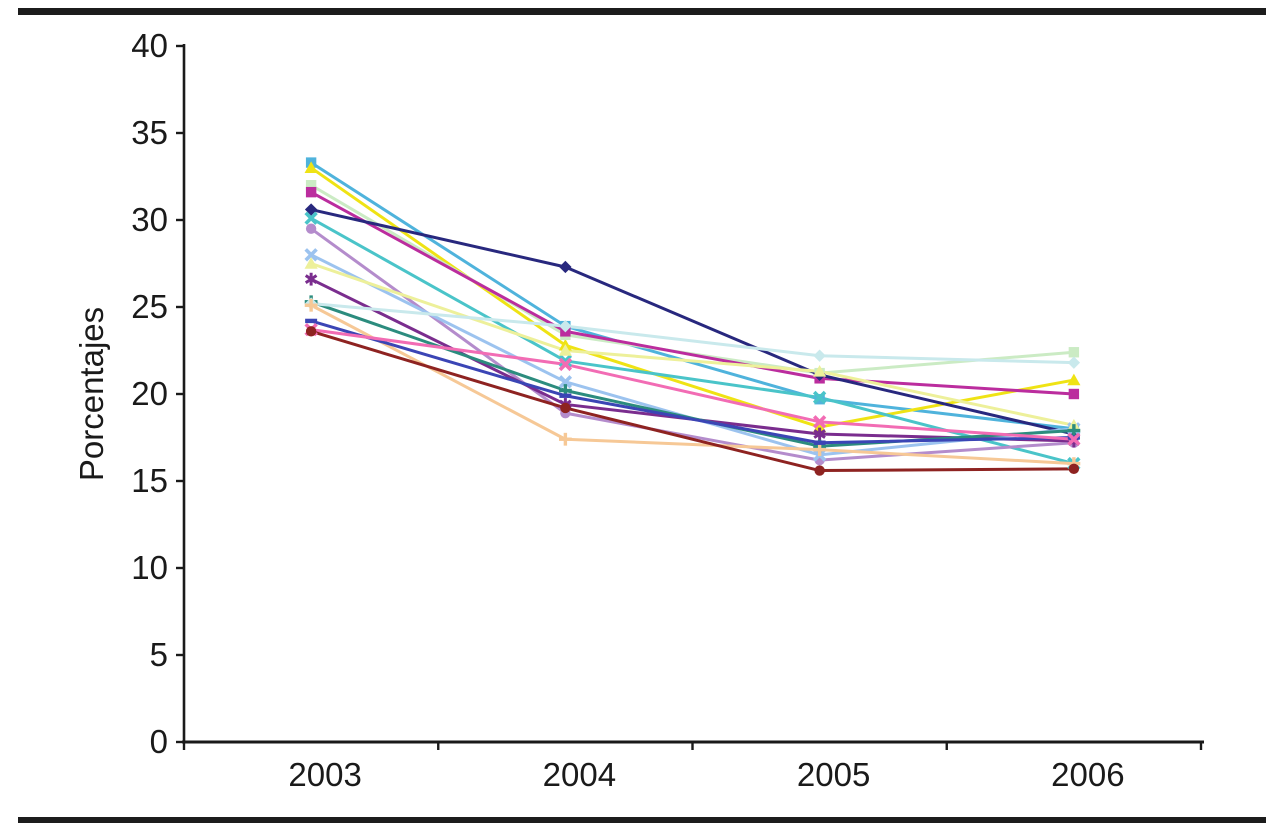  What do you see at coordinates (149, 306) in the screenshot?
I see `y-tick-label: 25` at bounding box center [149, 306].